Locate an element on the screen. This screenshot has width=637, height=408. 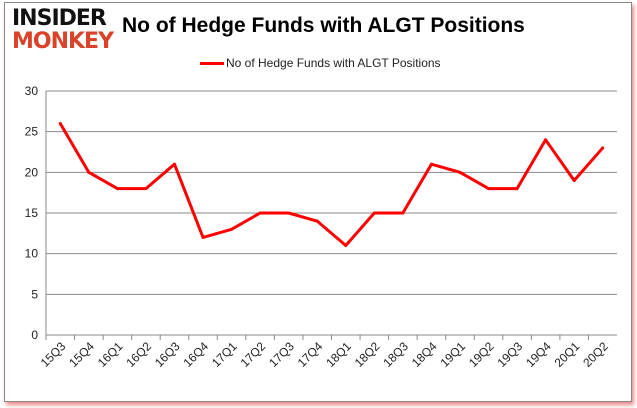
x-tick-label: 17Q3 is located at coordinates (281, 354).